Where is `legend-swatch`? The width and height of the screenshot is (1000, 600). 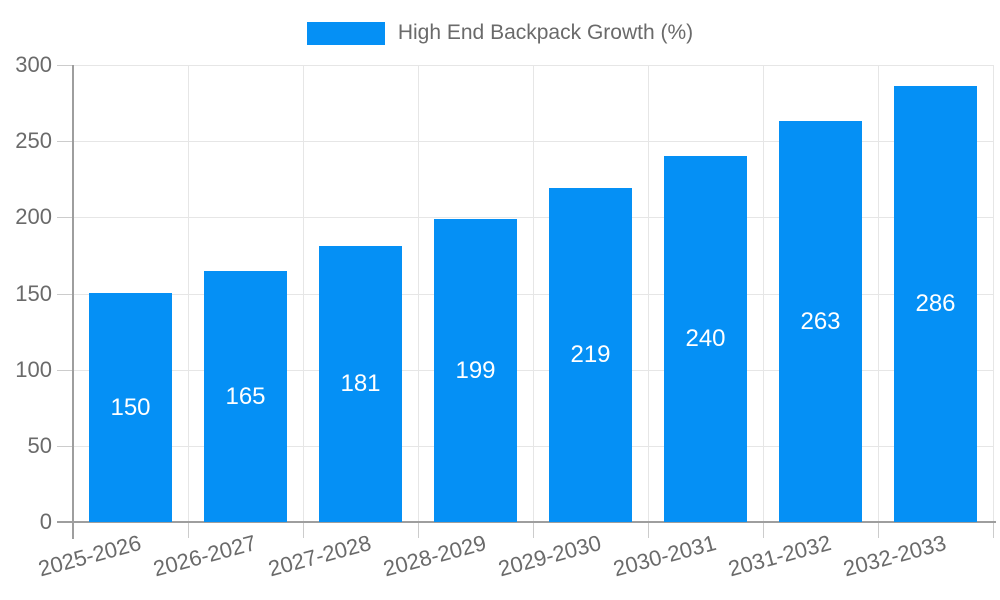
legend-swatch is located at coordinates (345, 33).